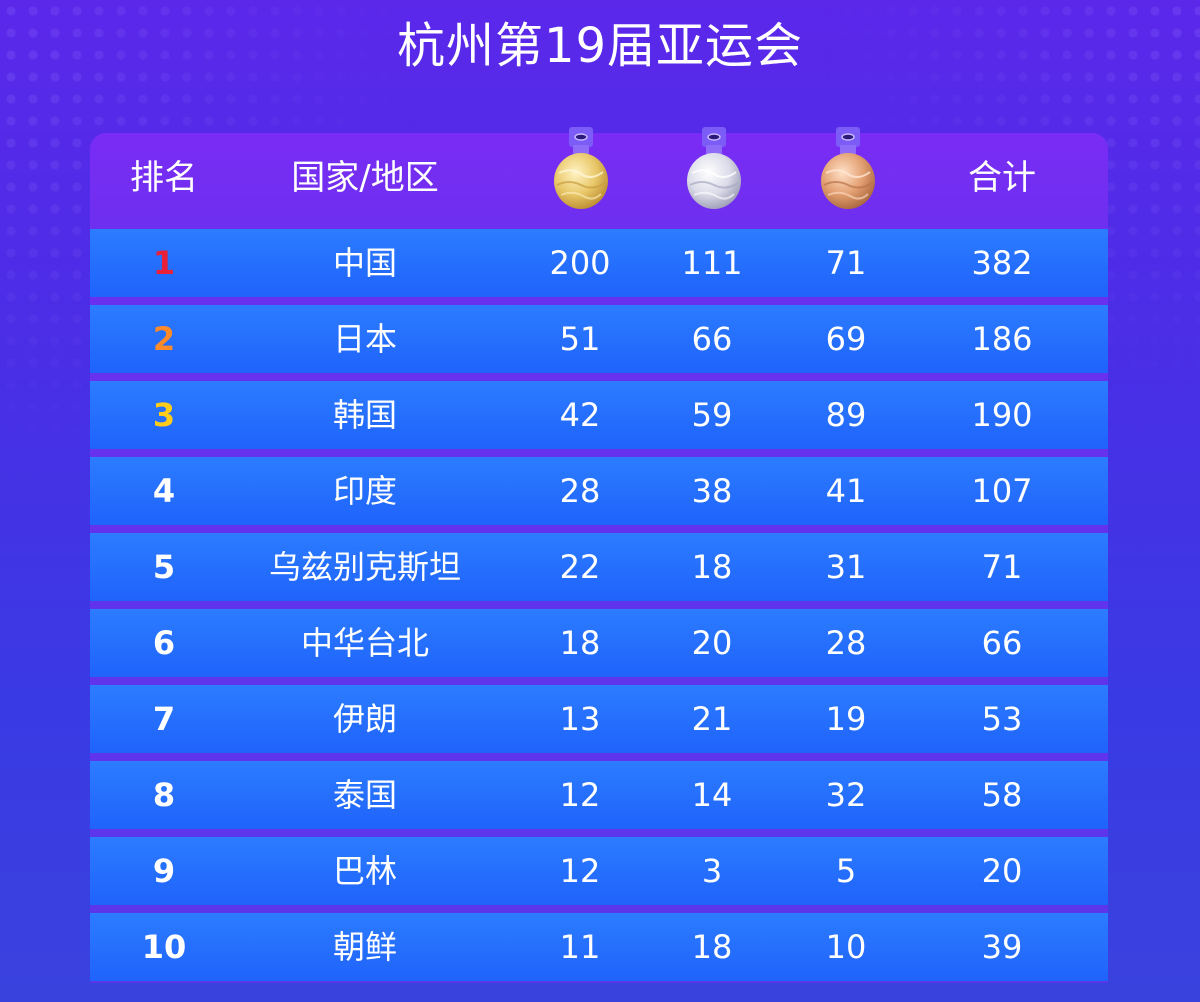  What do you see at coordinates (846, 415) in the screenshot?
I see `bronze-count-cell: 89` at bounding box center [846, 415].